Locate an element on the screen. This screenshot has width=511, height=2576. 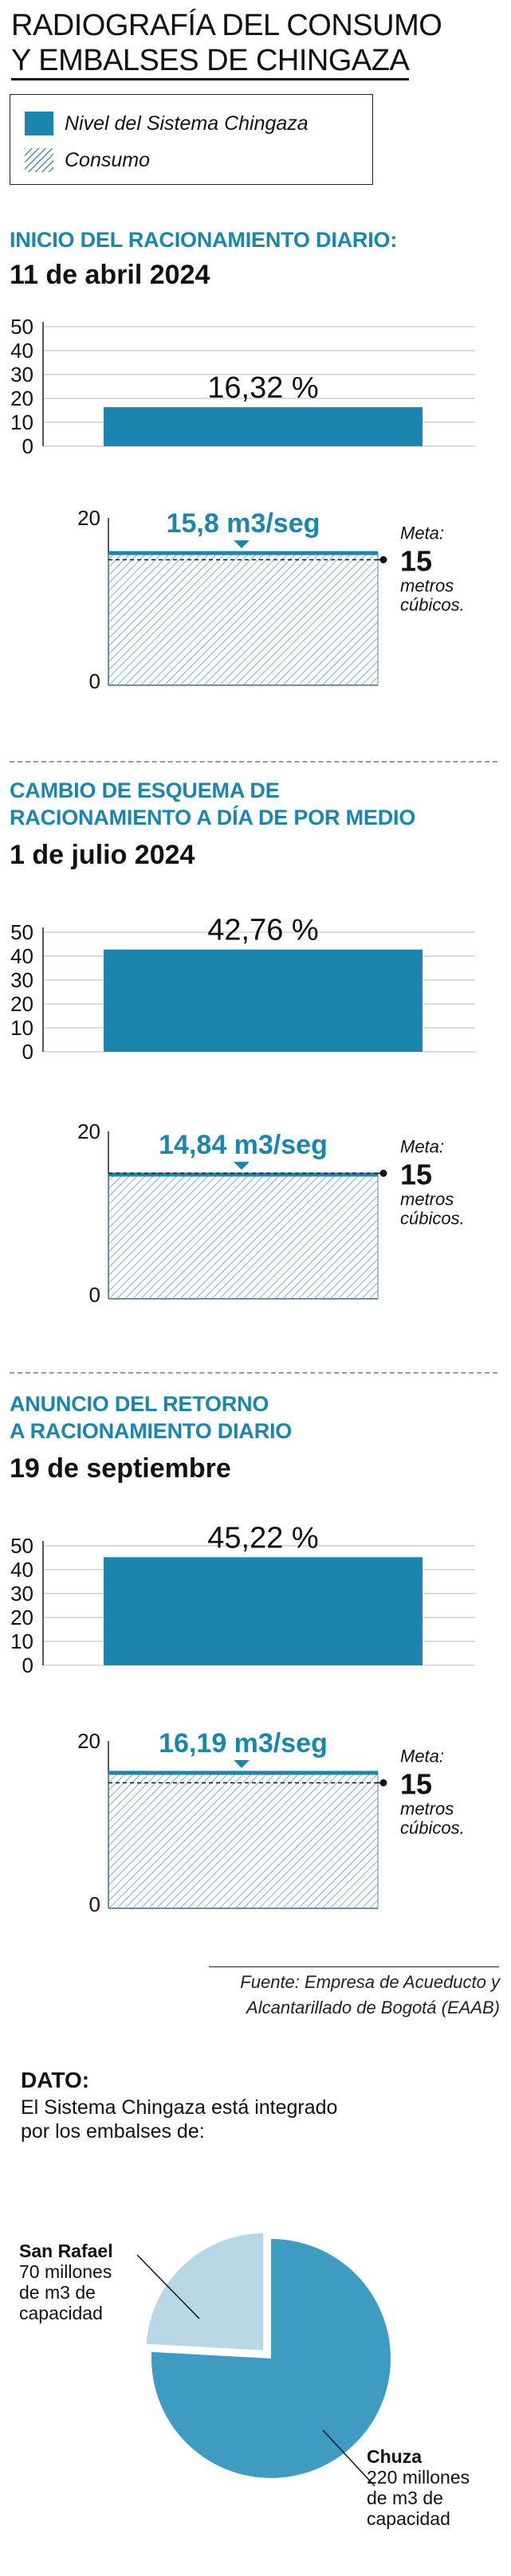
dato-line-2: por los embalses de: is located at coordinates (113, 2131).